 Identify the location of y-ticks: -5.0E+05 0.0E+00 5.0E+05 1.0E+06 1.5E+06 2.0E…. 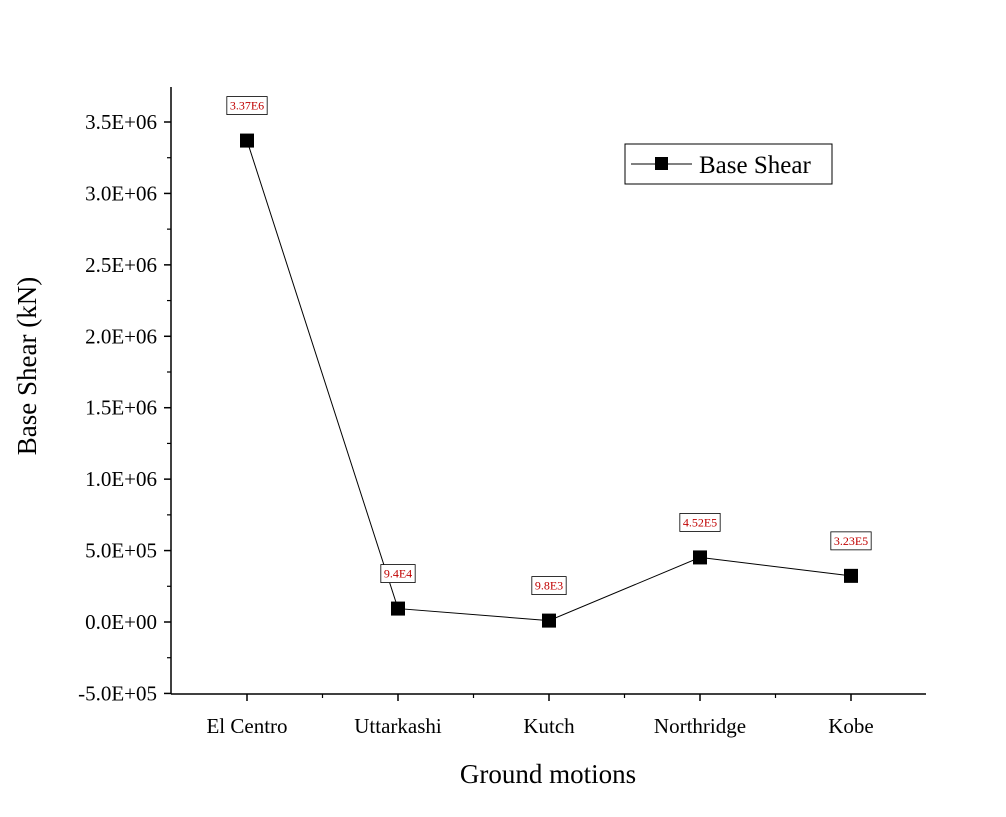
(124, 407).